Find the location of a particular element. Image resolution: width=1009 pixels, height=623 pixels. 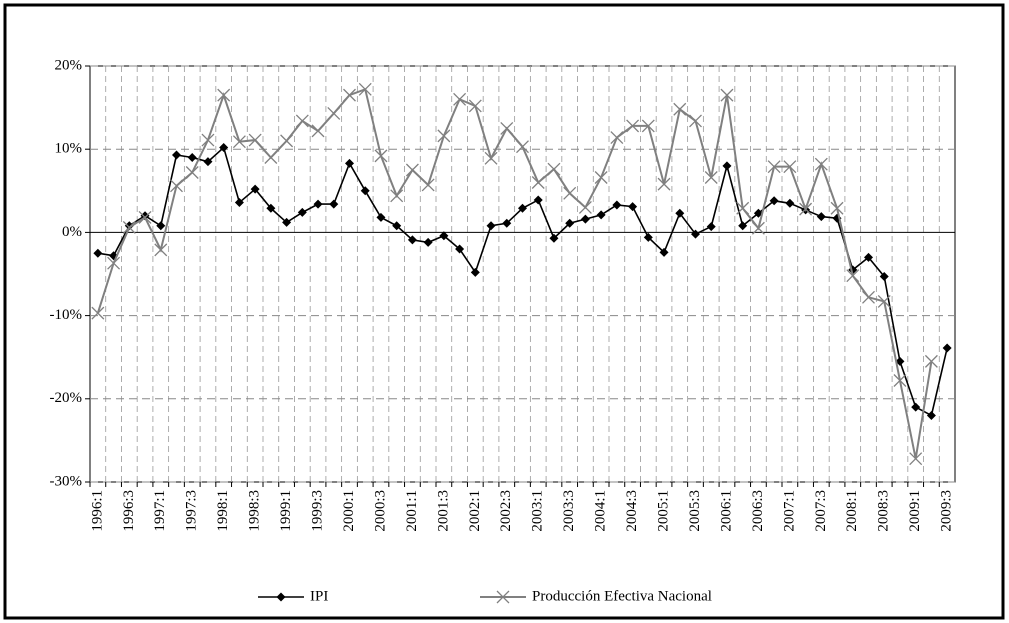

y-tick-label: -20% is located at coordinates (66, 398).